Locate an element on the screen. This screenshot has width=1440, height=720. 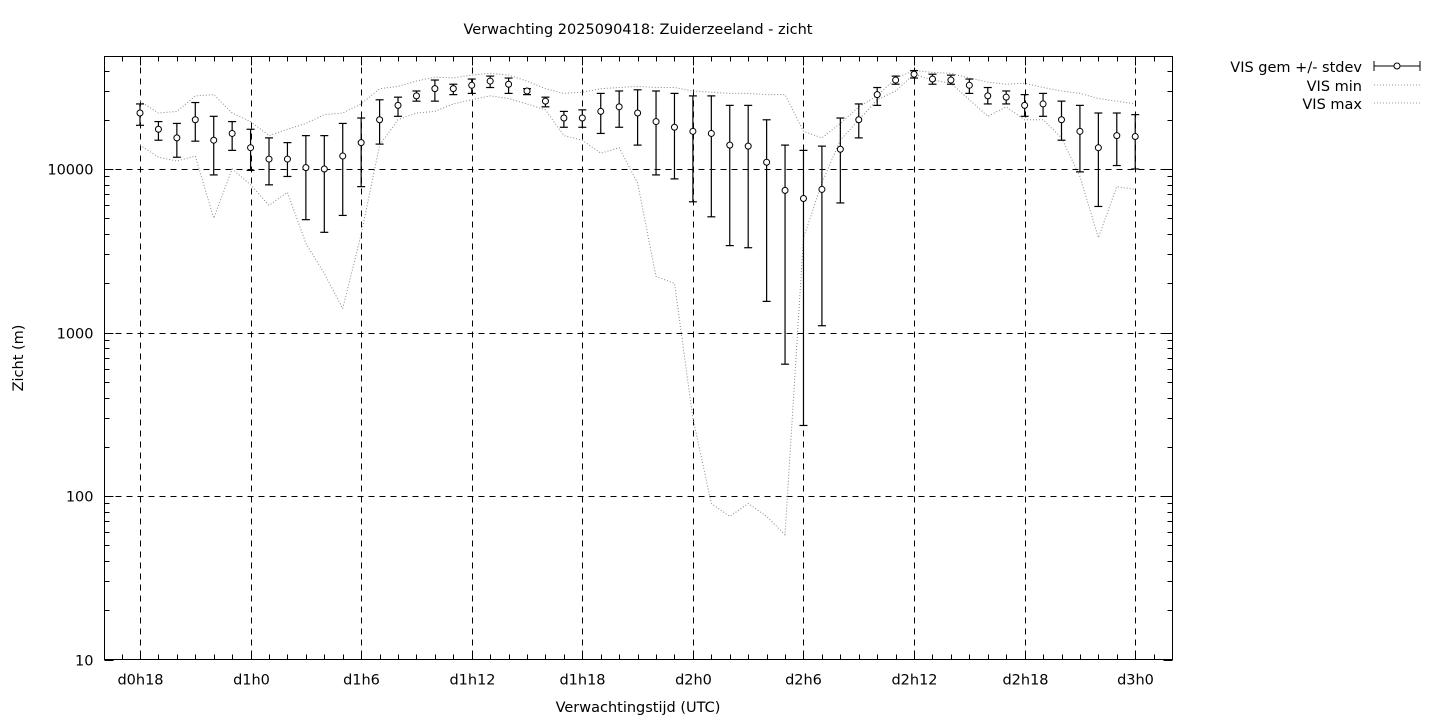
x-tick-label: d2h0 is located at coordinates (693, 681).